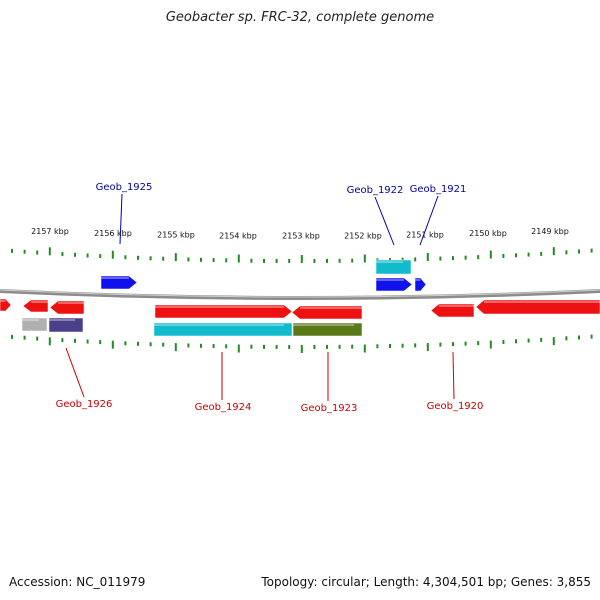 The height and width of the screenshot is (600, 600). Describe the element at coordinates (488, 233) in the screenshot. I see `kbp-label: 2150 kbp` at that location.